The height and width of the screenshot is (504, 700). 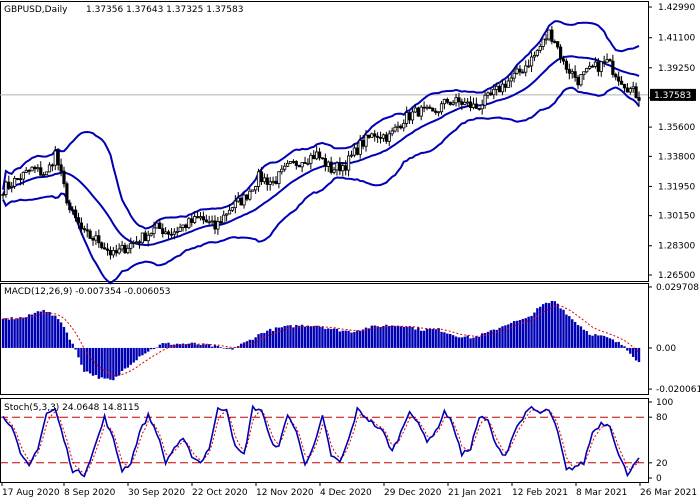 I want to click on chart-ohlc: 1.37356 1.37643 1.37325 1.37583, so click(x=164, y=10).